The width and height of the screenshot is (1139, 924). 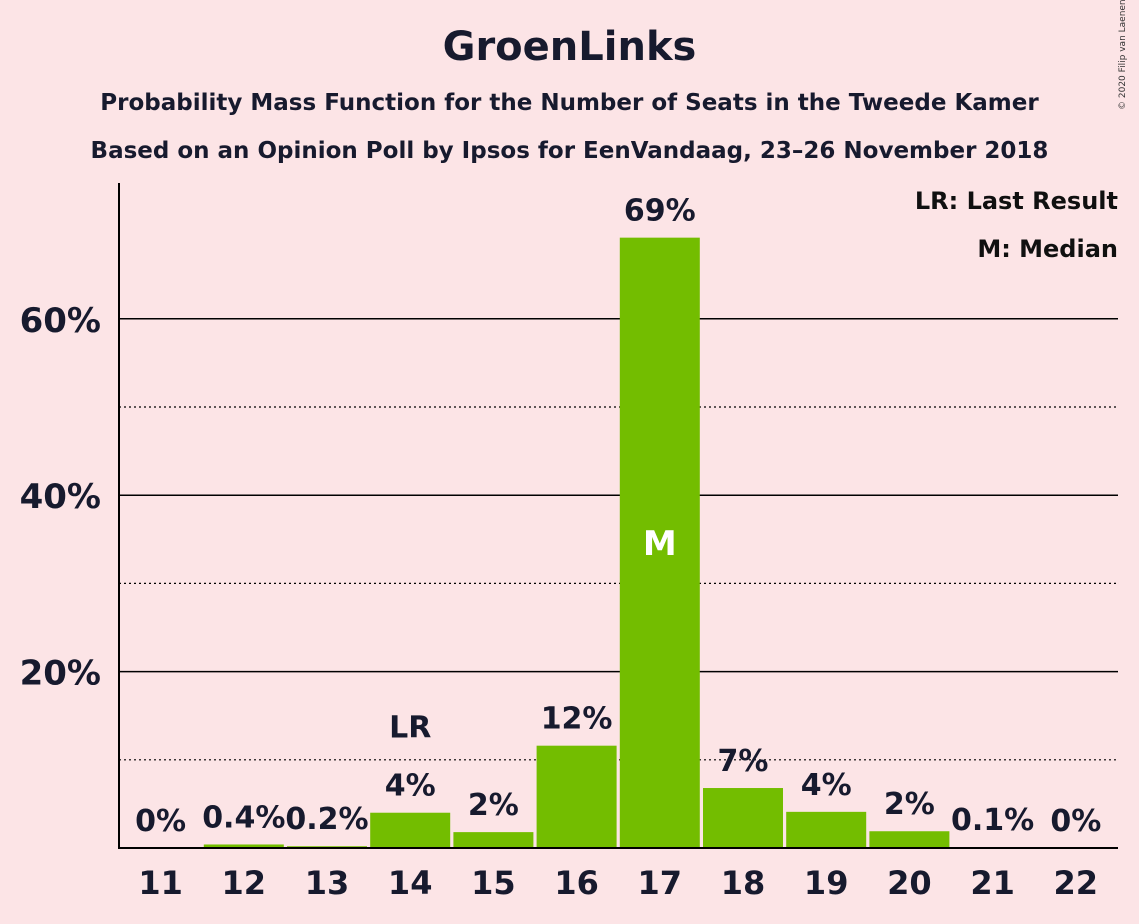 What do you see at coordinates (1076, 883) in the screenshot?
I see `x-tick-label: 22` at bounding box center [1076, 883].